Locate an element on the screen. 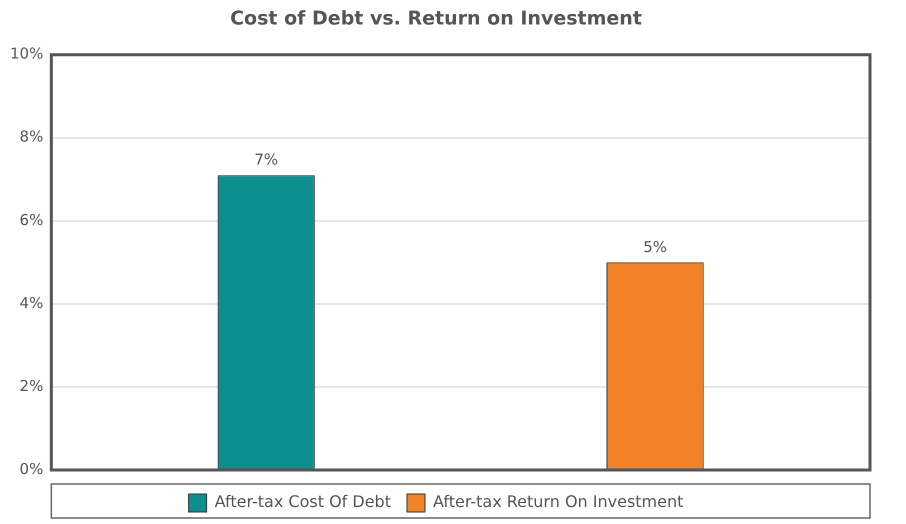 This screenshot has height=524, width=906. legend-label: After-tax Cost Of Debt is located at coordinates (302, 502).